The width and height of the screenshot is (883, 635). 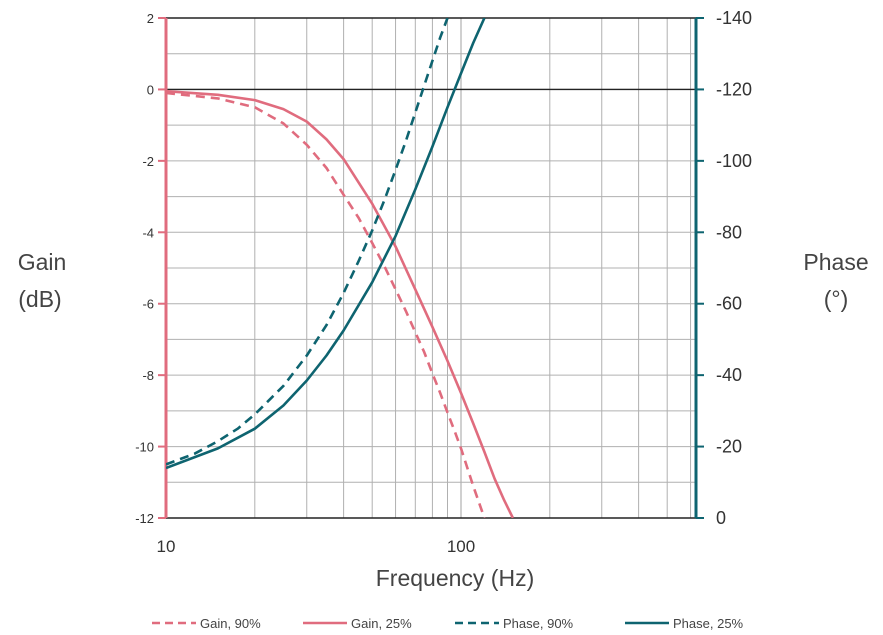 I want to click on phase-tick-label-6: -20, so click(x=729, y=447).